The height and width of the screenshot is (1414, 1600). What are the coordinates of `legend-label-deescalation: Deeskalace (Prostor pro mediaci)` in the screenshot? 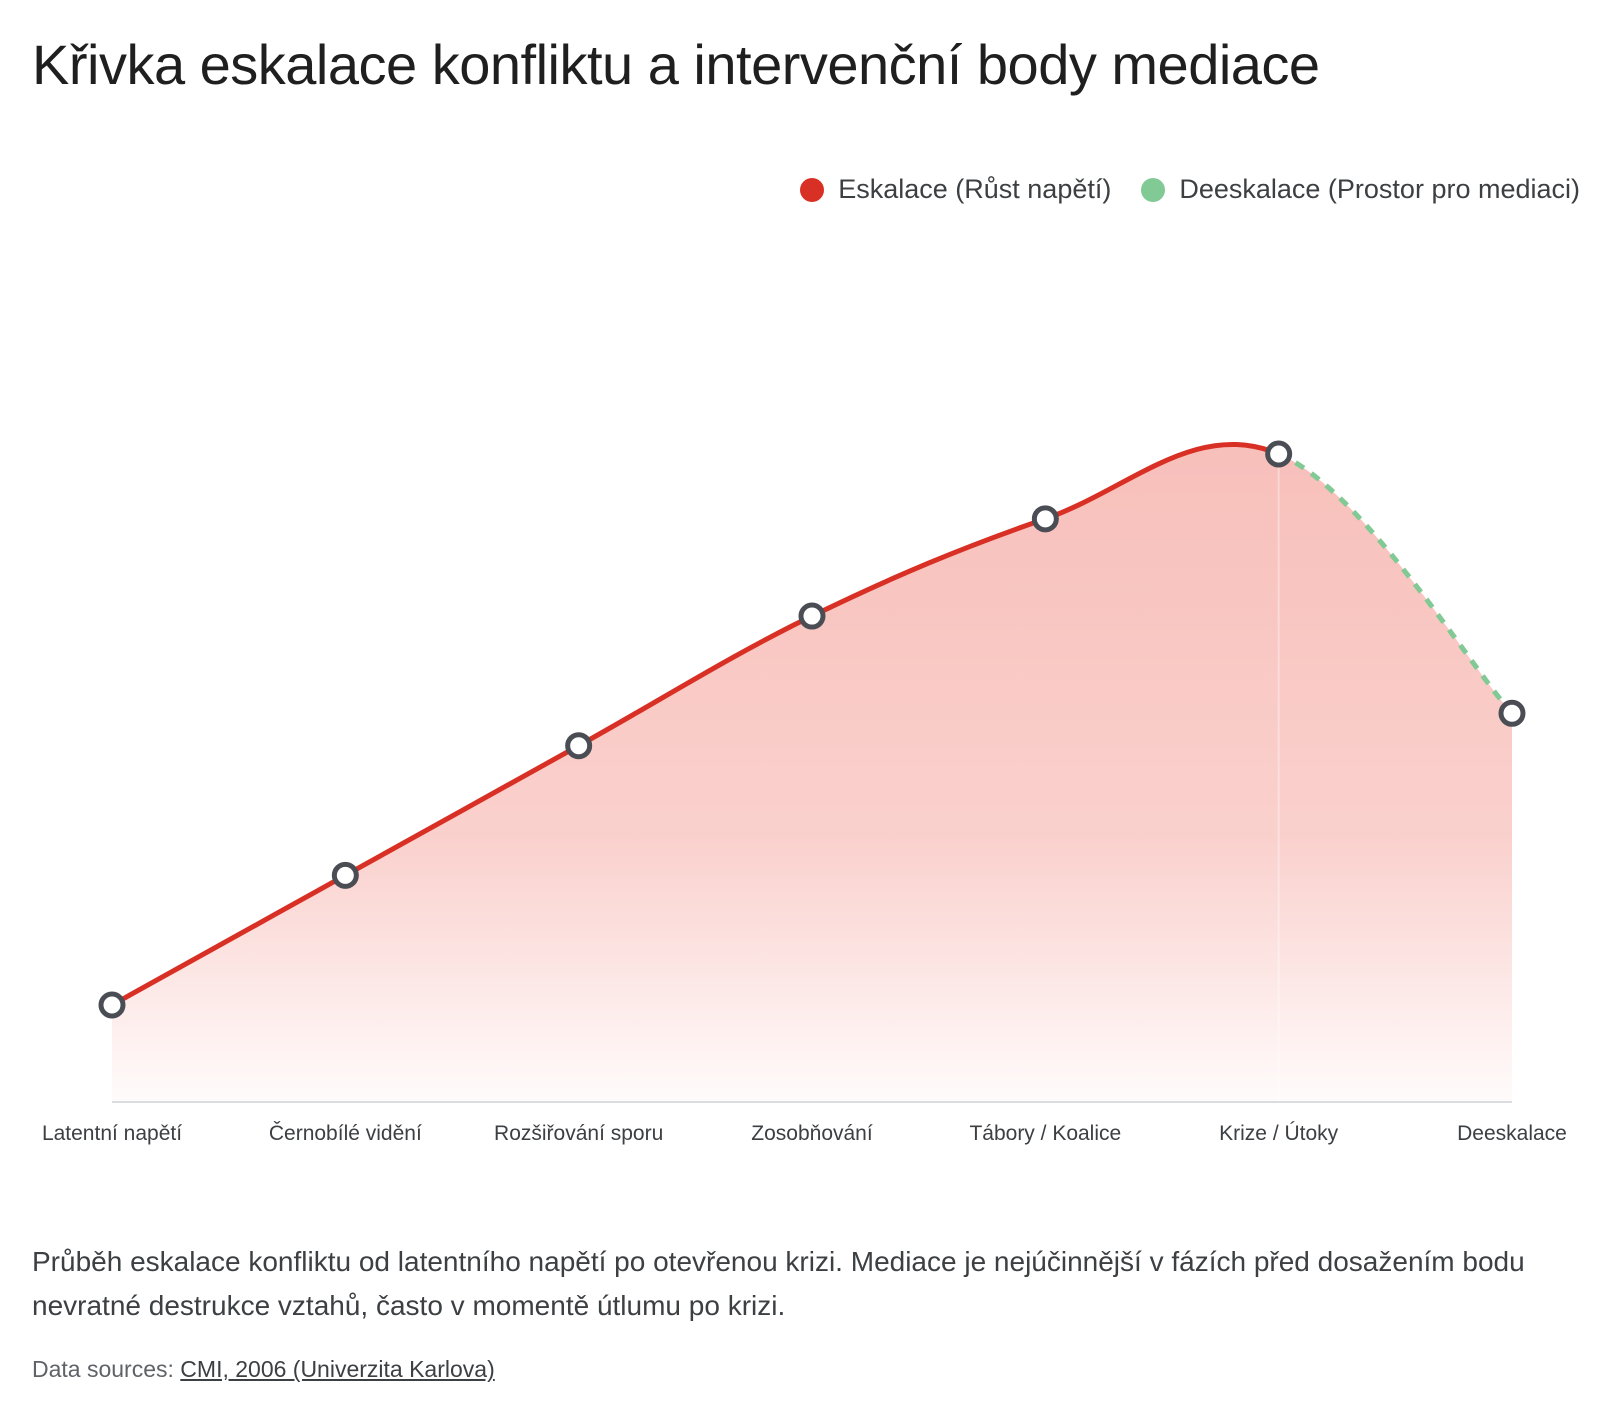 It's located at (1379, 189).